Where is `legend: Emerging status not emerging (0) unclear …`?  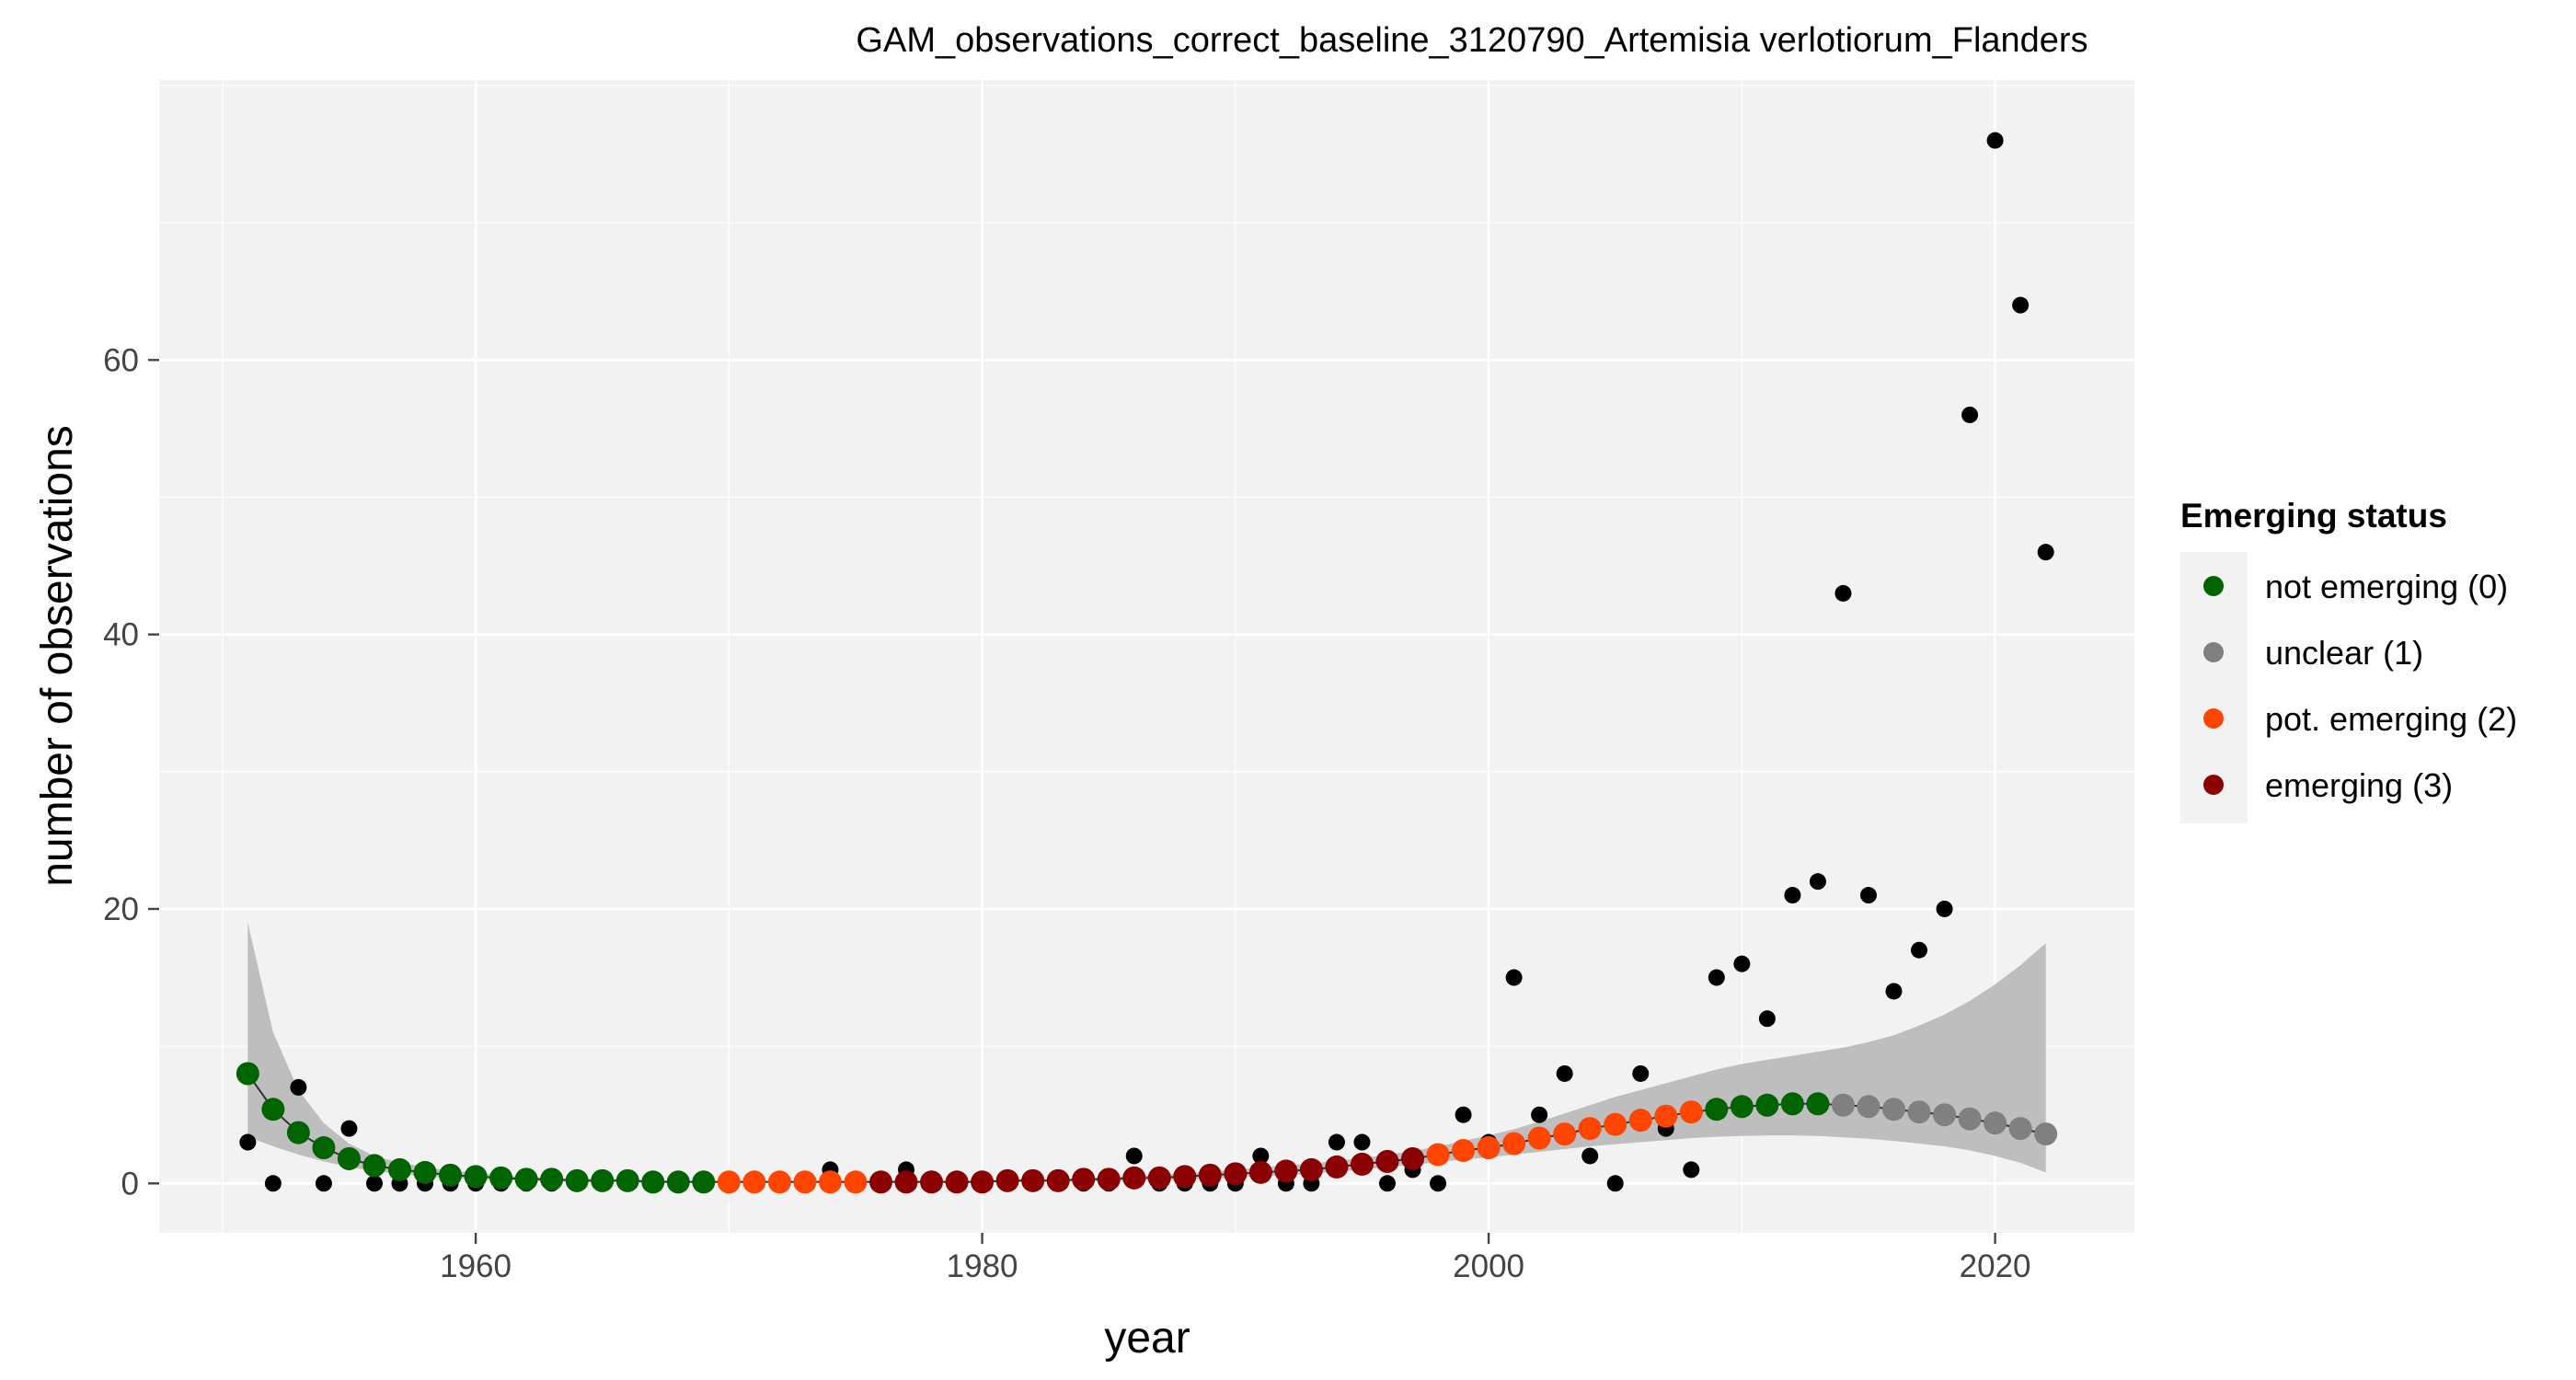
legend: Emerging status not emerging (0) unclear … is located at coordinates (2348, 660).